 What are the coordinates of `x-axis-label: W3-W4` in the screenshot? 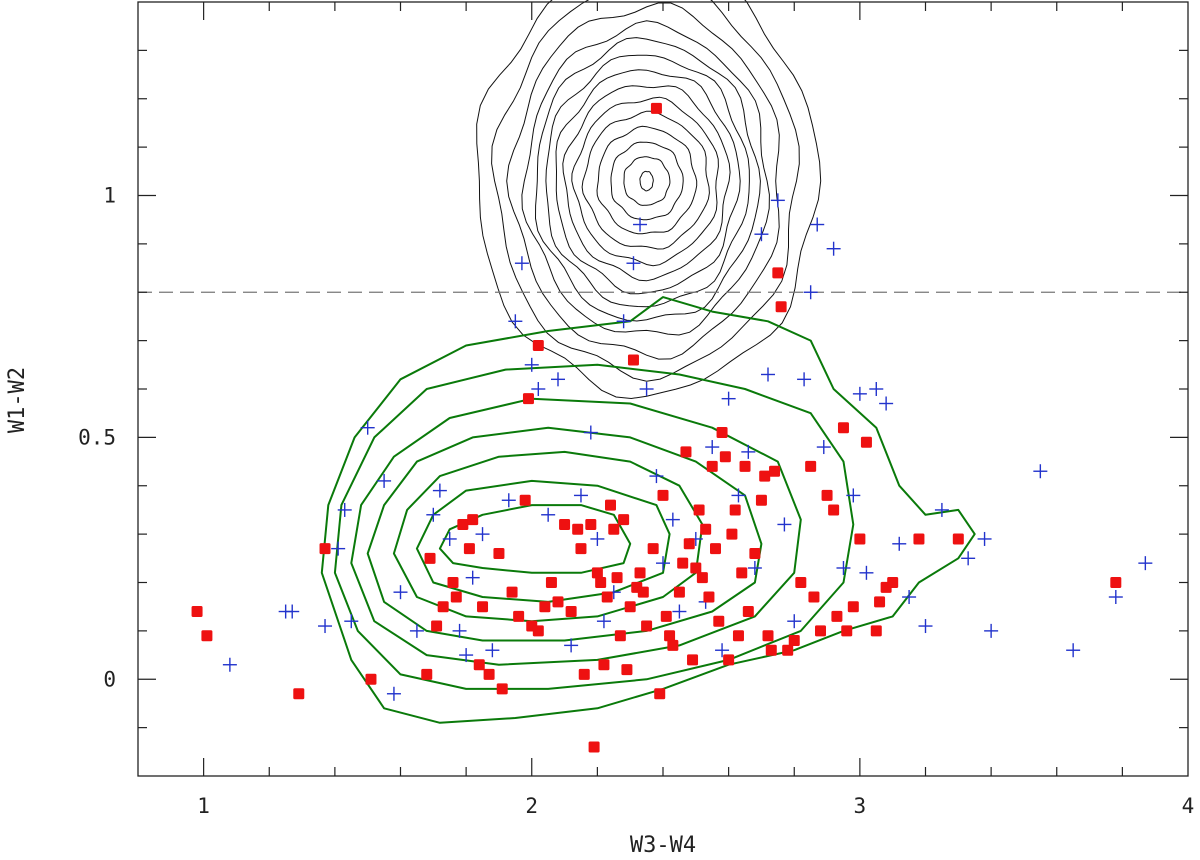 It's located at (663, 845).